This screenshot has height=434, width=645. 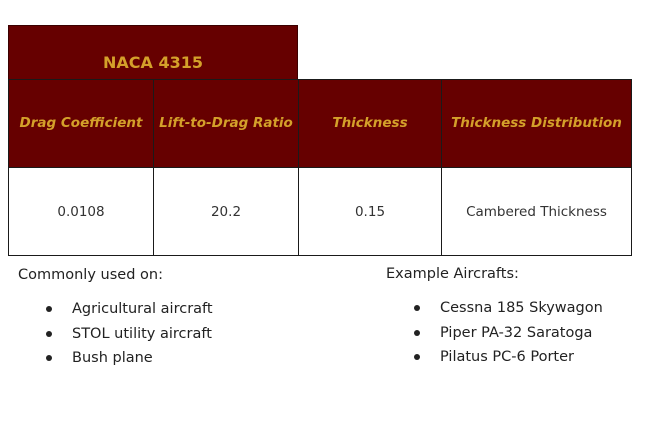 What do you see at coordinates (112, 358) in the screenshot?
I see `list-item-label: Bush plane` at bounding box center [112, 358].